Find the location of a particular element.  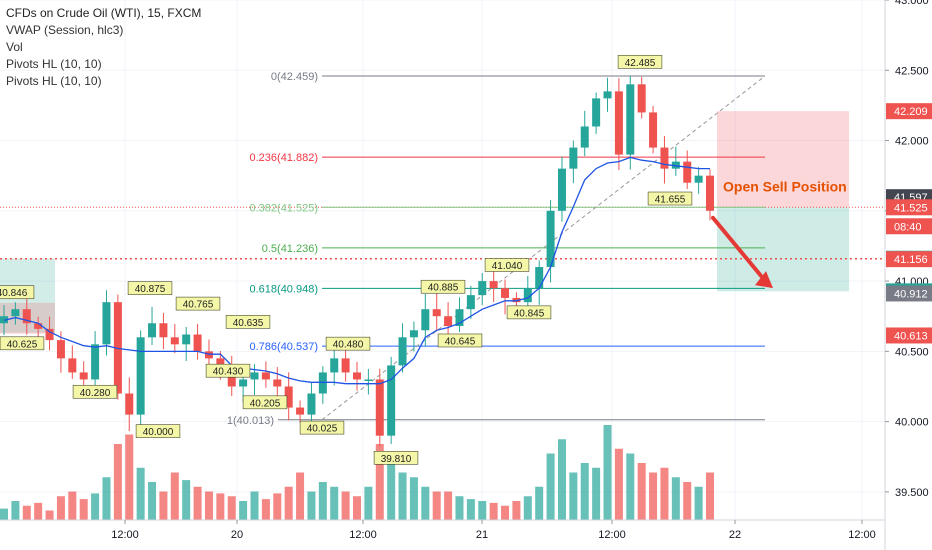

pivot-label: 40.635 is located at coordinates (248, 323).